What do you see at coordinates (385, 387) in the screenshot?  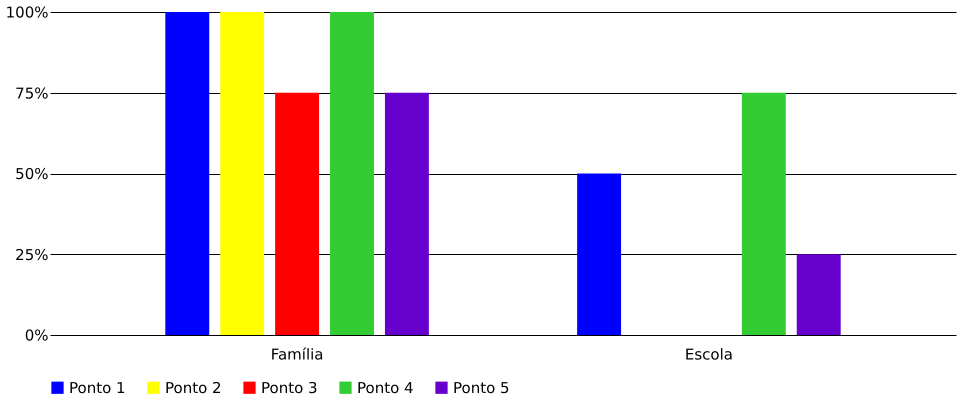 I see `legend-label: Ponto 4` at bounding box center [385, 387].